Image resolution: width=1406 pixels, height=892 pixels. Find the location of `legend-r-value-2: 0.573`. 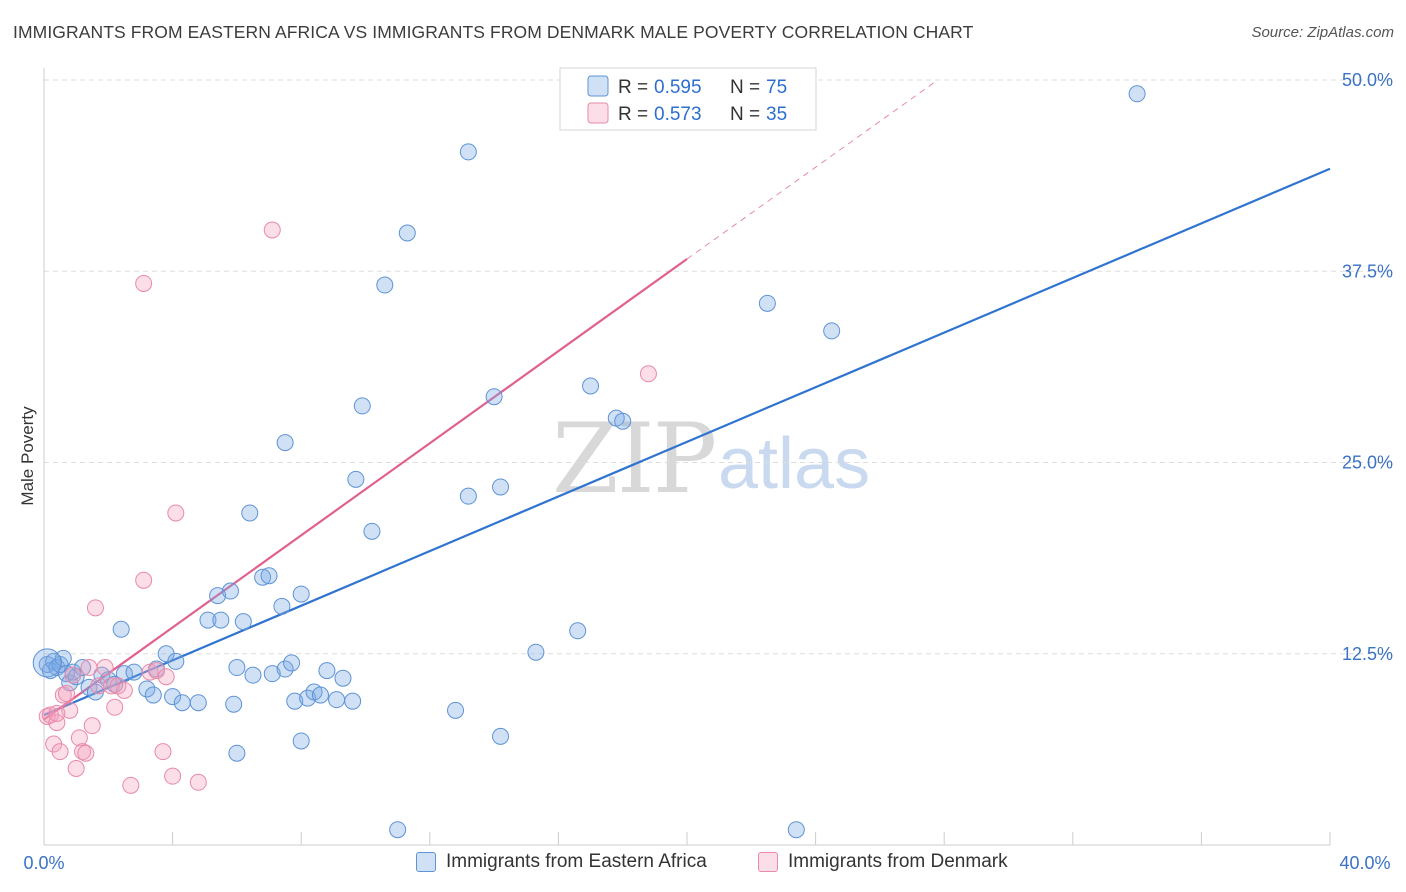

legend-r-value-2: 0.573 is located at coordinates (678, 114).